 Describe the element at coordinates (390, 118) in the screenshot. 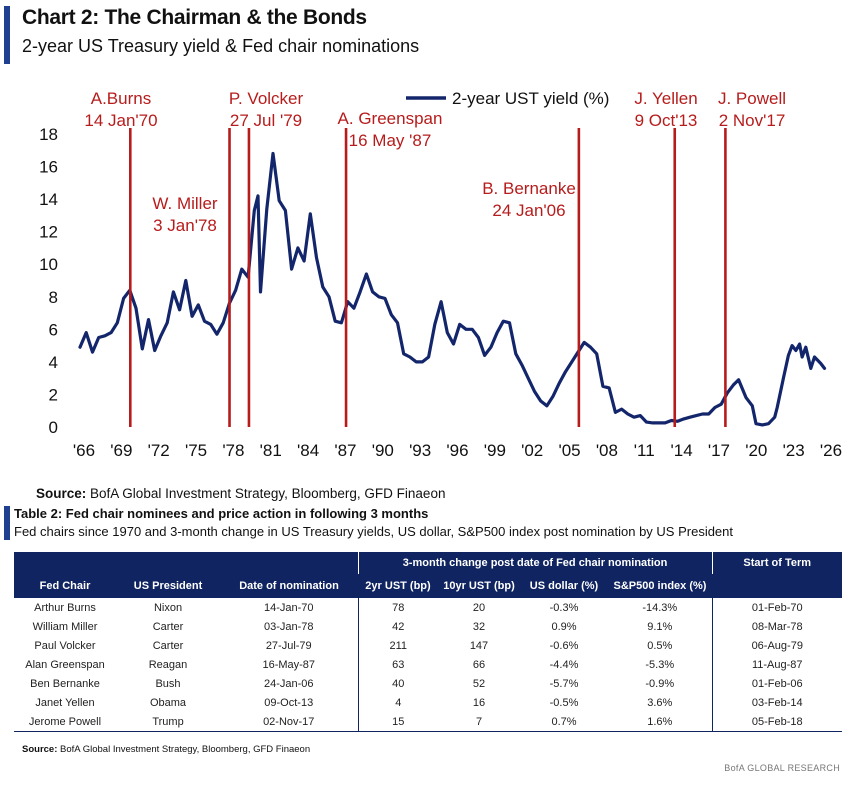

I see `nomination-name: A. Greenspan` at that location.